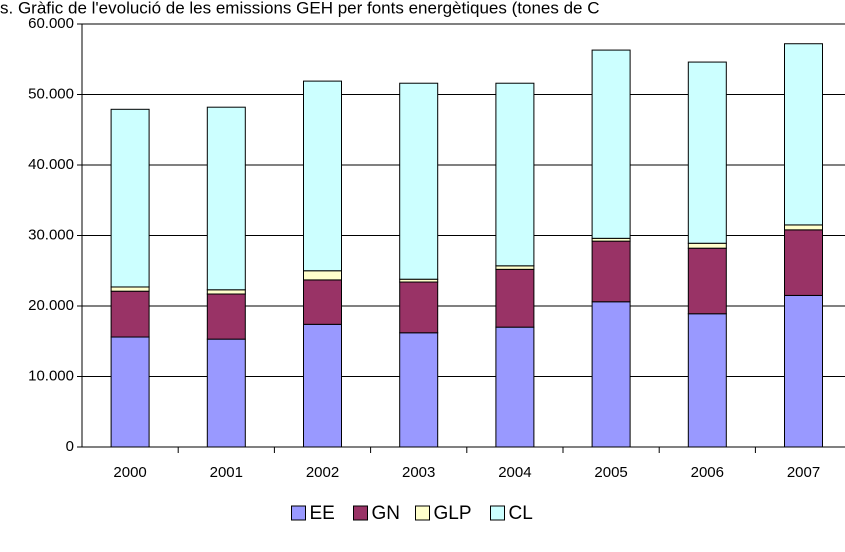 Image resolution: width=845 pixels, height=552 pixels. I want to click on y-tick-label: 30.000, so click(51, 234).